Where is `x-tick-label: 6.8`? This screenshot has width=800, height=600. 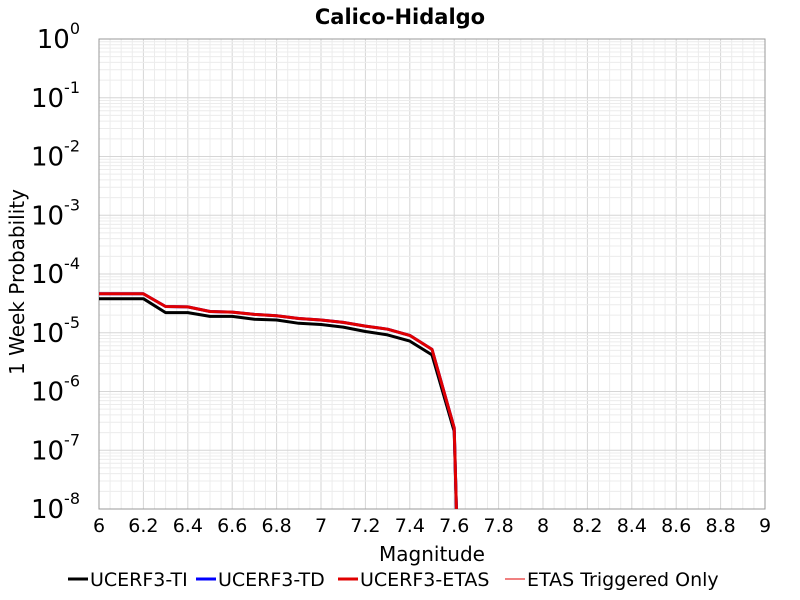 x-tick-label: 6.8 is located at coordinates (276, 526).